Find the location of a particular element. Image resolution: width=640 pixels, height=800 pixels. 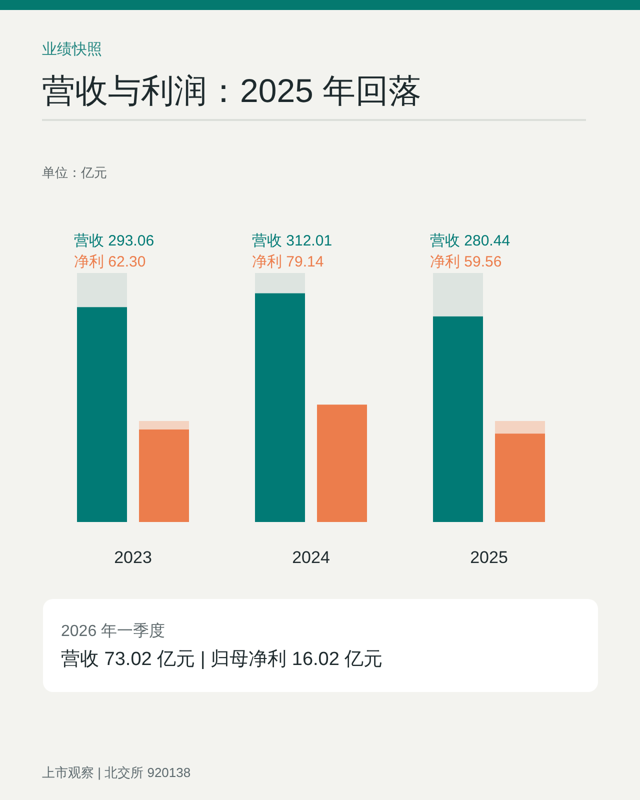

data-label: 62.30 is located at coordinates (127, 262).